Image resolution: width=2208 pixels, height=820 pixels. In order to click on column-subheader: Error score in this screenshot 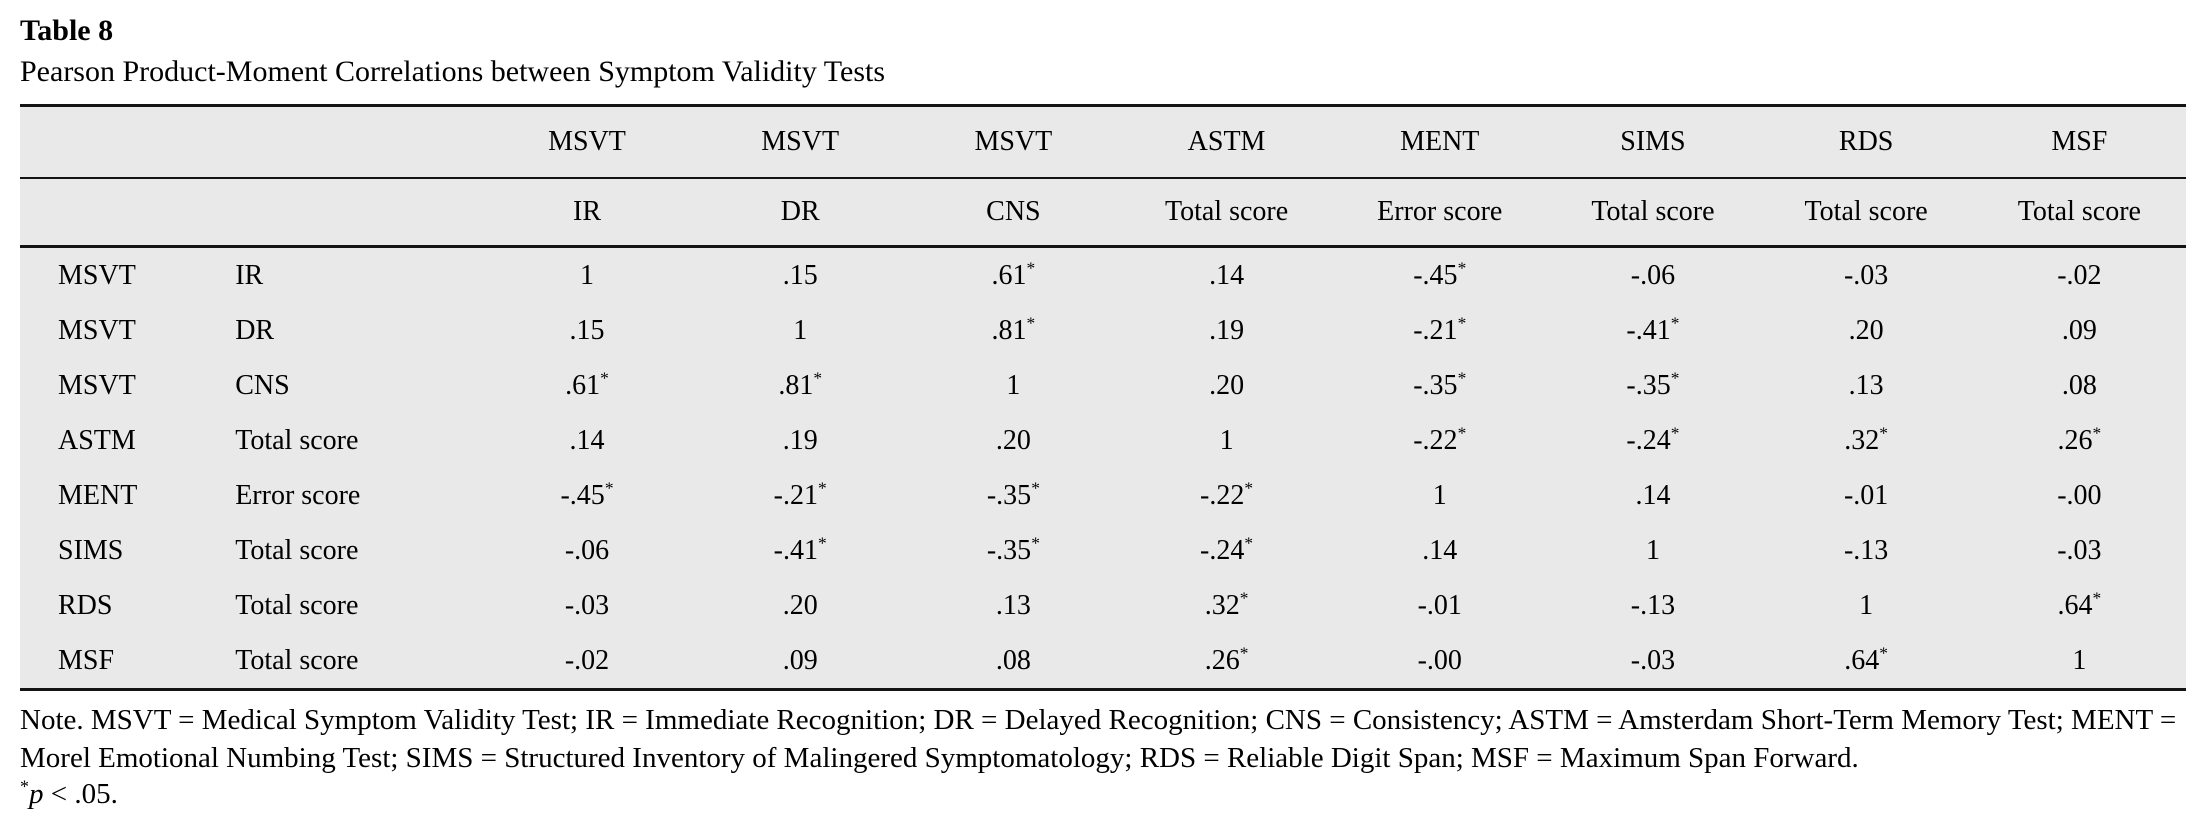, I will do `click(1440, 213)`.